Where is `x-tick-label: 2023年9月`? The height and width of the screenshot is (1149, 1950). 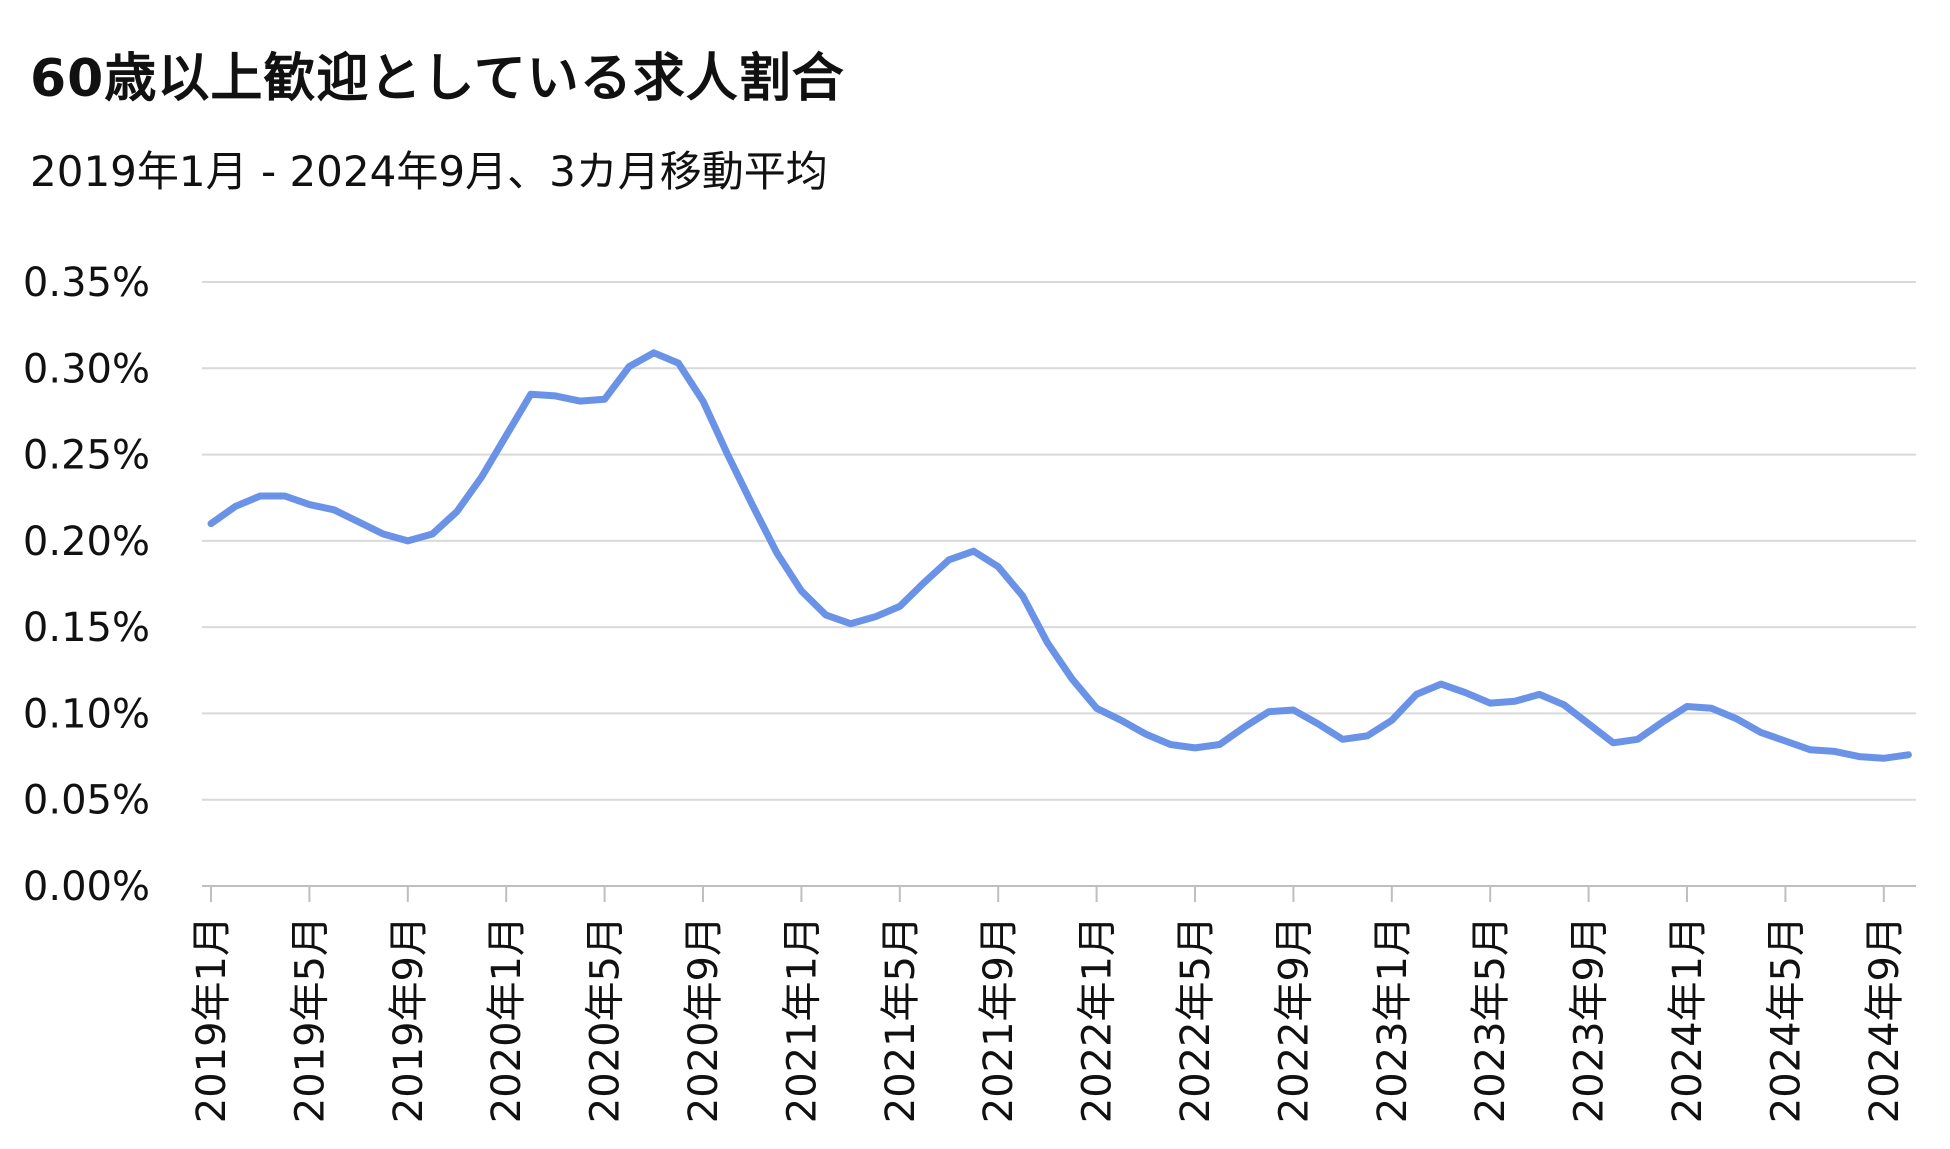 x-tick-label: 2023年9月 is located at coordinates (1590, 1019).